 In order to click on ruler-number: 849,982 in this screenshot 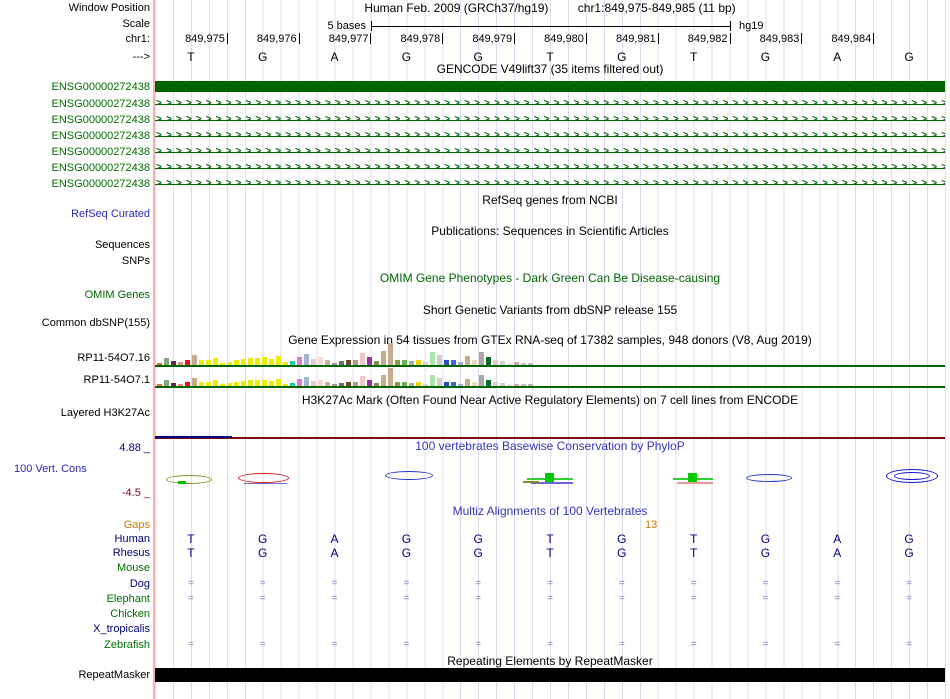, I will do `click(707, 39)`.